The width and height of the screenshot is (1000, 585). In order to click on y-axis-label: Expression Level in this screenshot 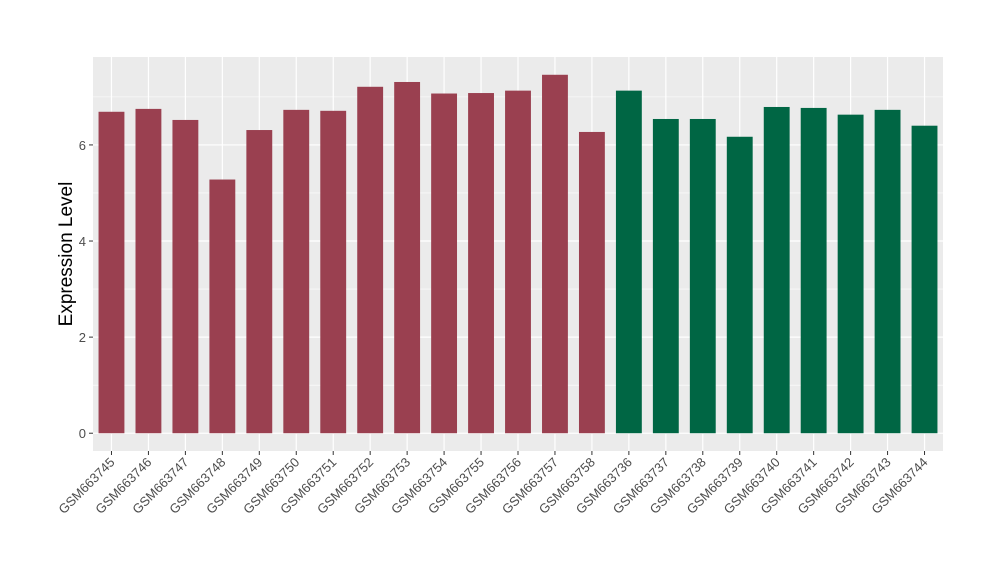, I will do `click(66, 254)`.